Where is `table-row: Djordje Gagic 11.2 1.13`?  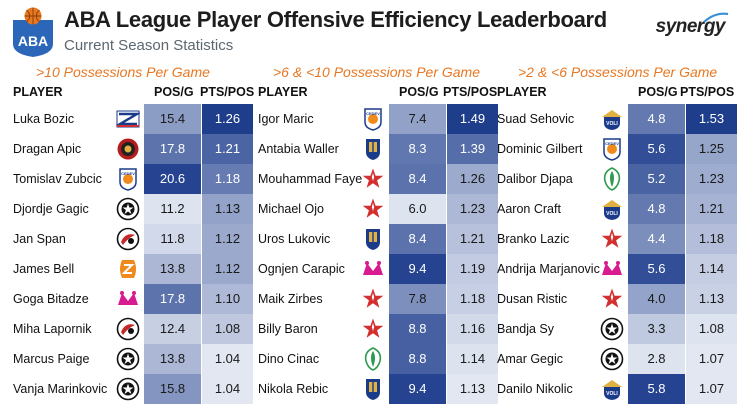
table-row: Djordje Gagic 11.2 1.13 is located at coordinates (130, 209).